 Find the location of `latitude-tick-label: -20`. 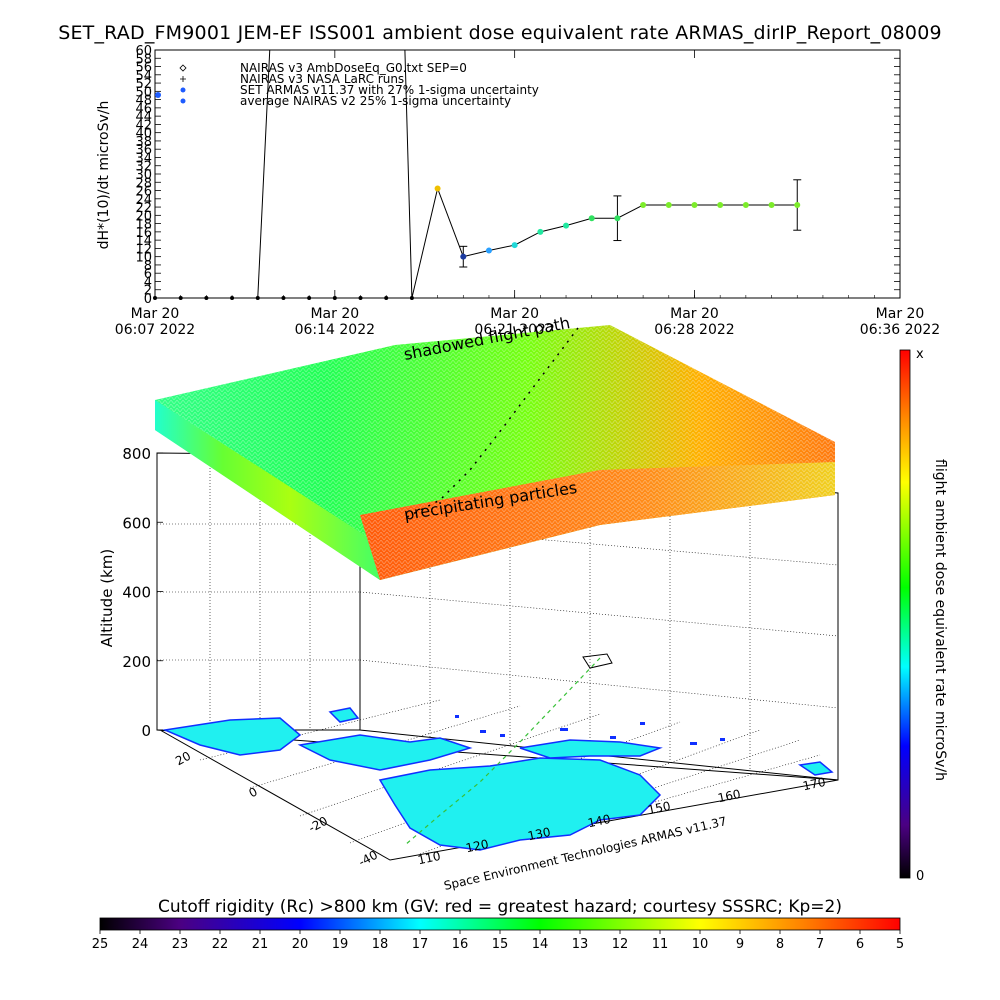

latitude-tick-label: -20 is located at coordinates (318, 825).